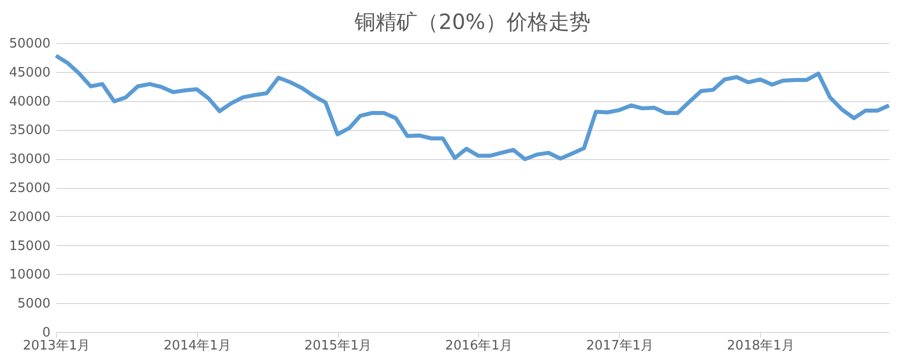  Describe the element at coordinates (29, 188) in the screenshot. I see `y-tick-label: 25000` at that location.